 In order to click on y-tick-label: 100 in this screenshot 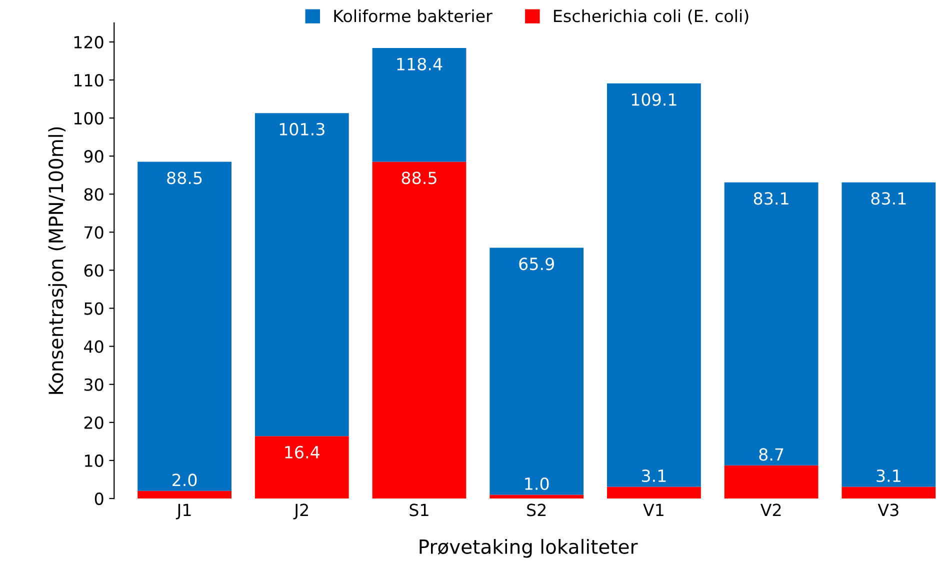, I will do `click(89, 118)`.